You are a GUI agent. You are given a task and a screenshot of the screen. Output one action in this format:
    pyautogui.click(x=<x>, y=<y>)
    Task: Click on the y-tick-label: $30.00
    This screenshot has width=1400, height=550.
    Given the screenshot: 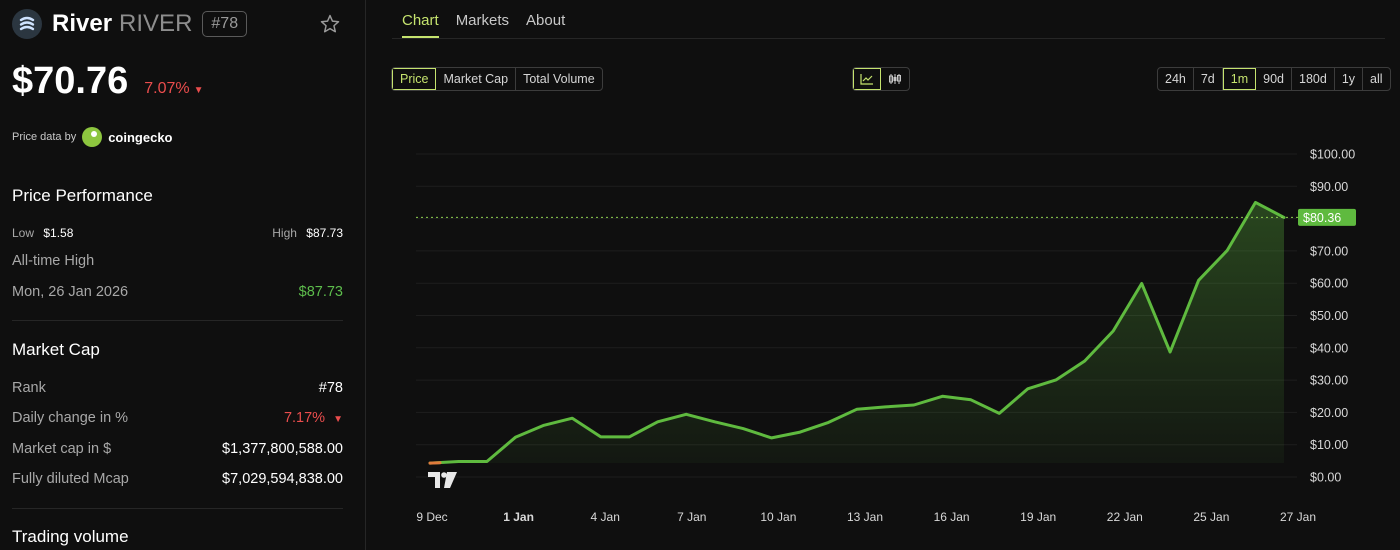 What is the action you would take?
    pyautogui.click(x=1329, y=381)
    